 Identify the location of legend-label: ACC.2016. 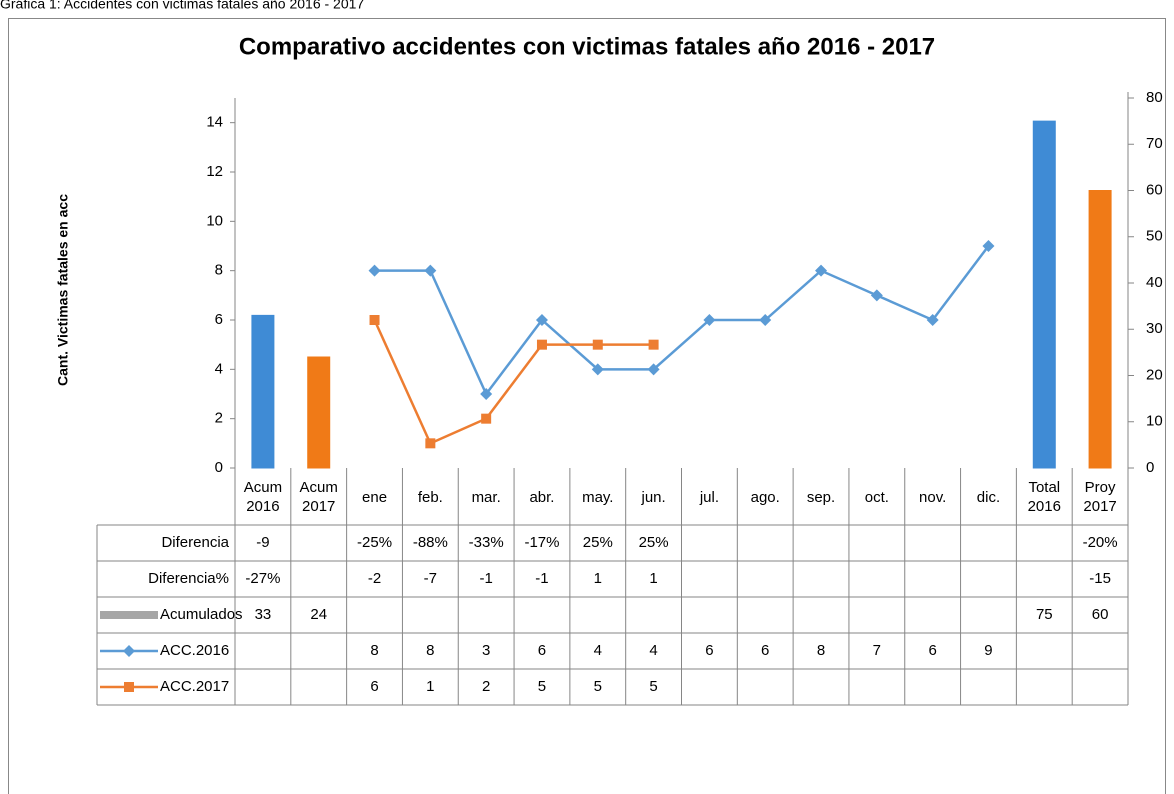
(194, 650).